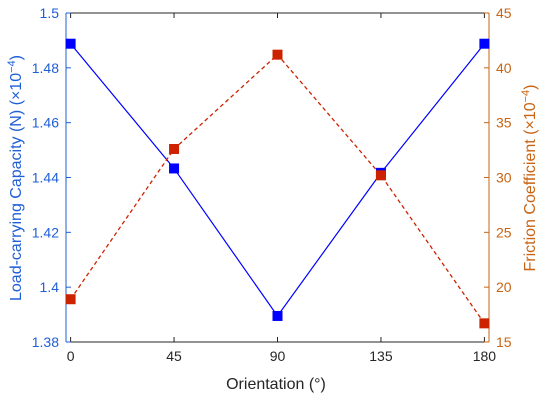  What do you see at coordinates (504, 232) in the screenshot?
I see `right-y-tick-label: 25` at bounding box center [504, 232].